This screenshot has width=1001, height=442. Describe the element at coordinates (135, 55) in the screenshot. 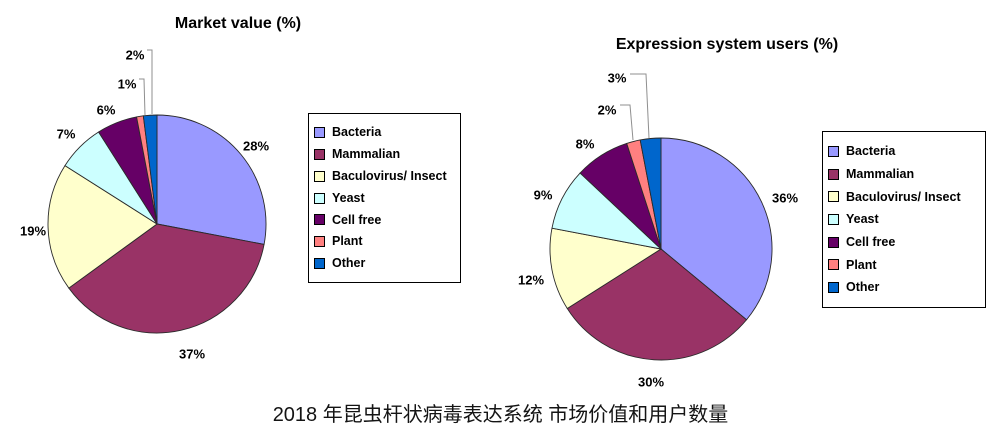

I see `pie-label-other: 2%` at that location.